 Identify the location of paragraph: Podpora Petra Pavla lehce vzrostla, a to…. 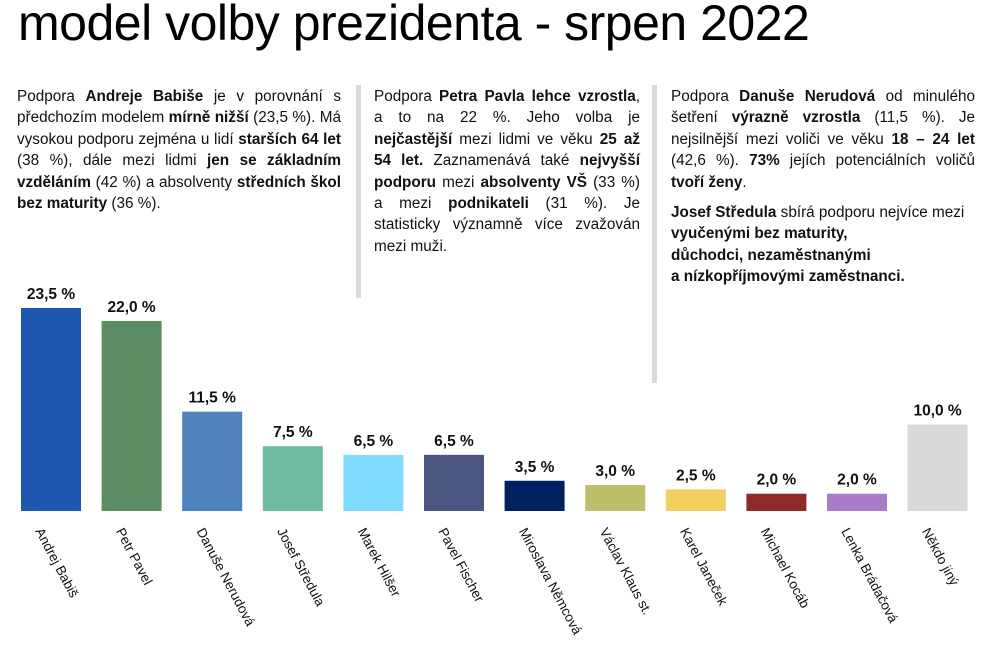
(507, 171).